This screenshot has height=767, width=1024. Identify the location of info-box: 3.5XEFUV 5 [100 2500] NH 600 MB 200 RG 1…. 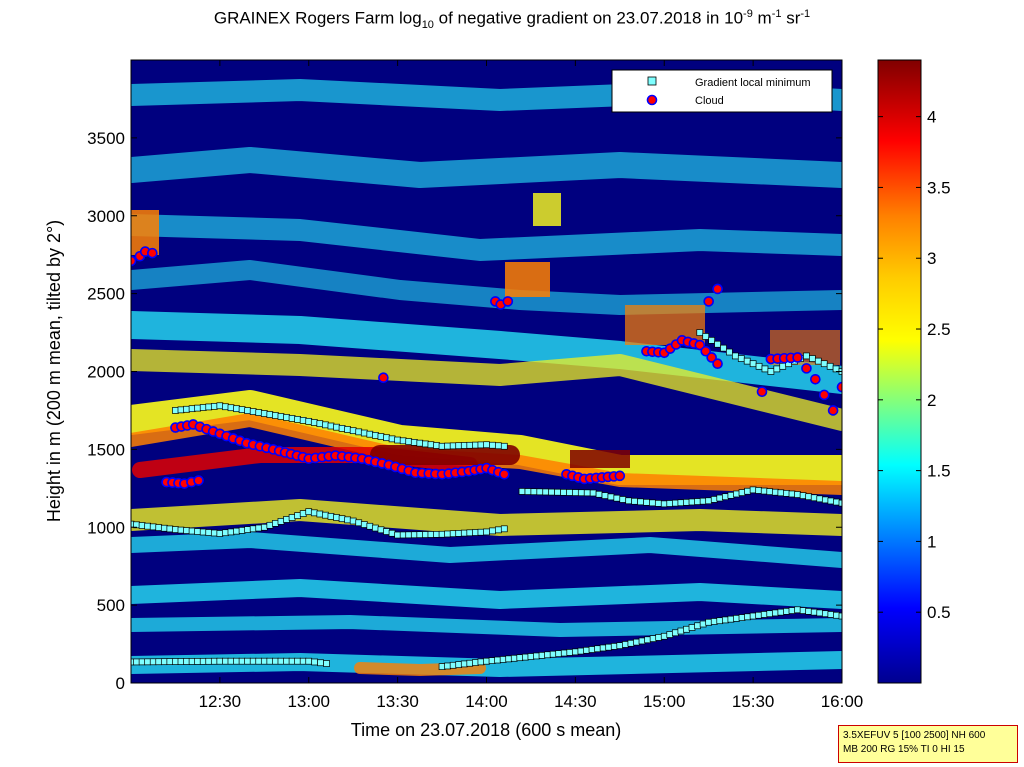
(928, 744).